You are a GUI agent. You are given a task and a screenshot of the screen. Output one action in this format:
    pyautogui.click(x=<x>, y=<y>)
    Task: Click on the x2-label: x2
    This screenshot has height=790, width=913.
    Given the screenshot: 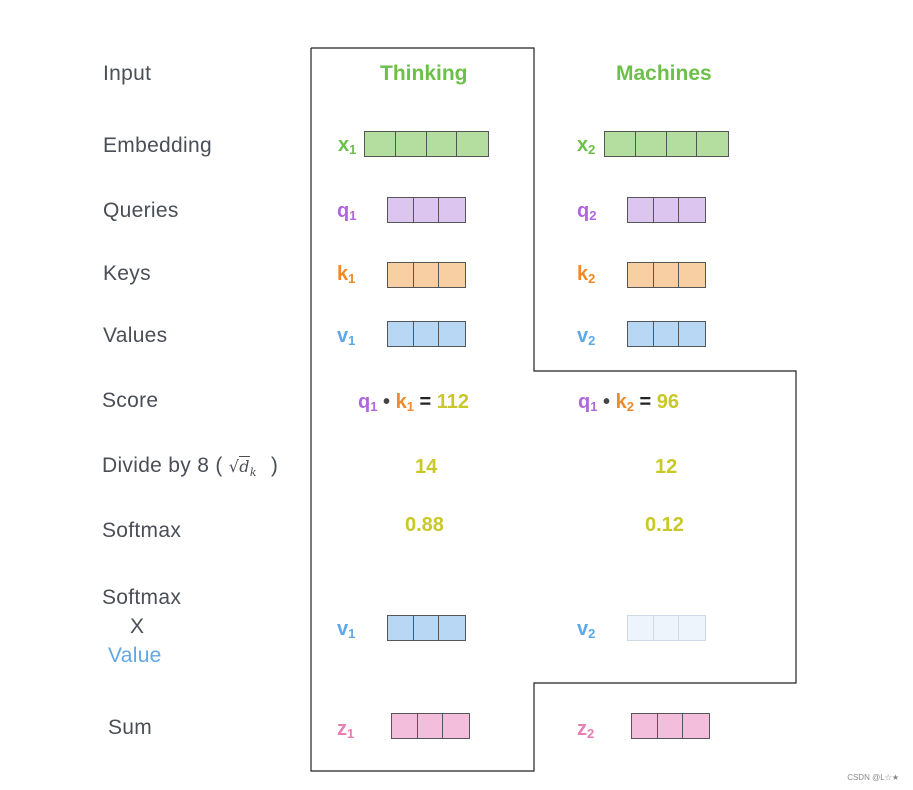 What is the action you would take?
    pyautogui.click(x=586, y=145)
    